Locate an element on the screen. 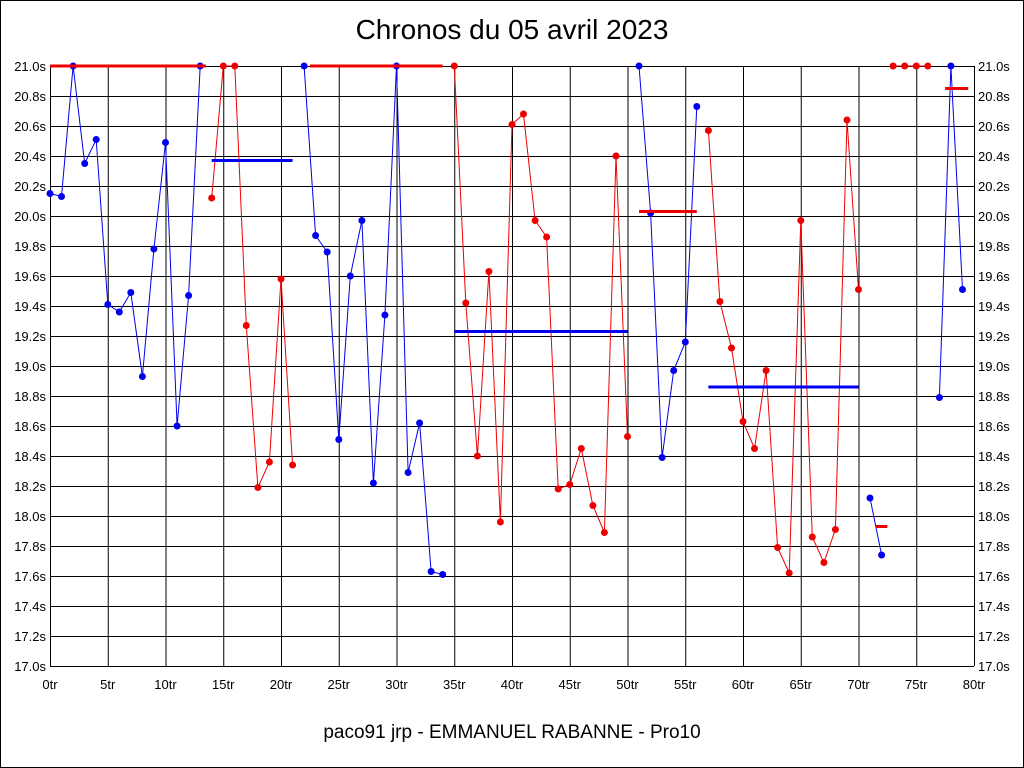  y-tick-label-right: 20.8s is located at coordinates (994, 96).